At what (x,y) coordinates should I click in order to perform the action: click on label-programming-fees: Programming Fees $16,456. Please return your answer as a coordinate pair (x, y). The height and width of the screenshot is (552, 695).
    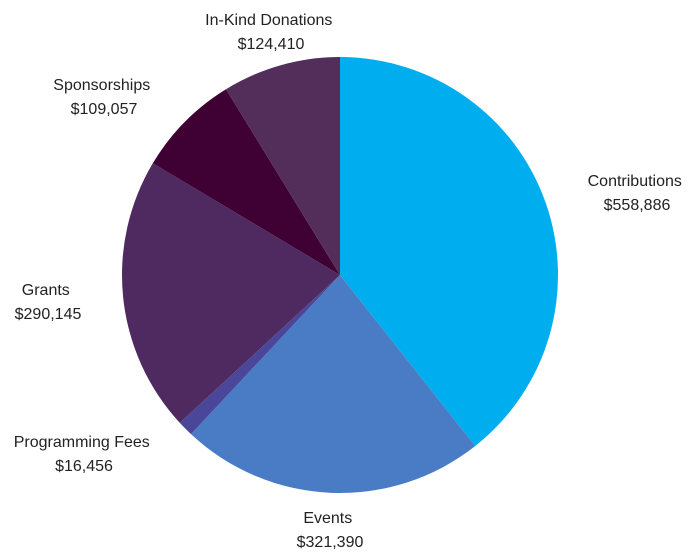
    Looking at the image, I should click on (84, 454).